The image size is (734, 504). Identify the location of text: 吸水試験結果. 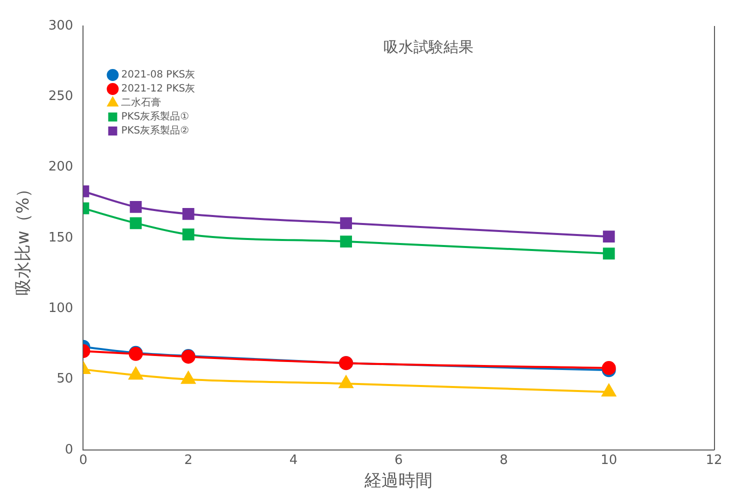
(429, 47).